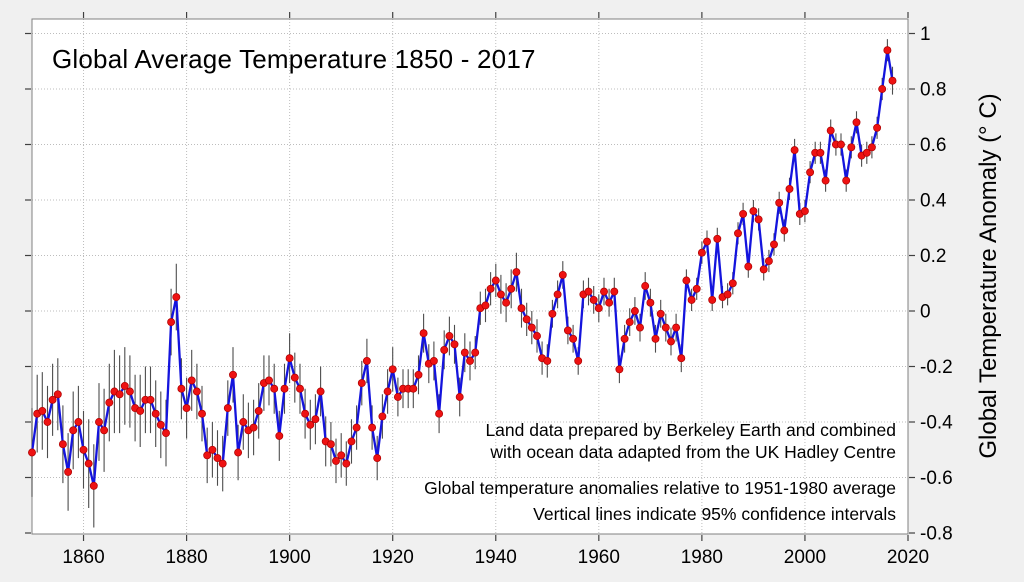  Describe the element at coordinates (702, 557) in the screenshot. I see `x-tick-label: 1980` at that location.